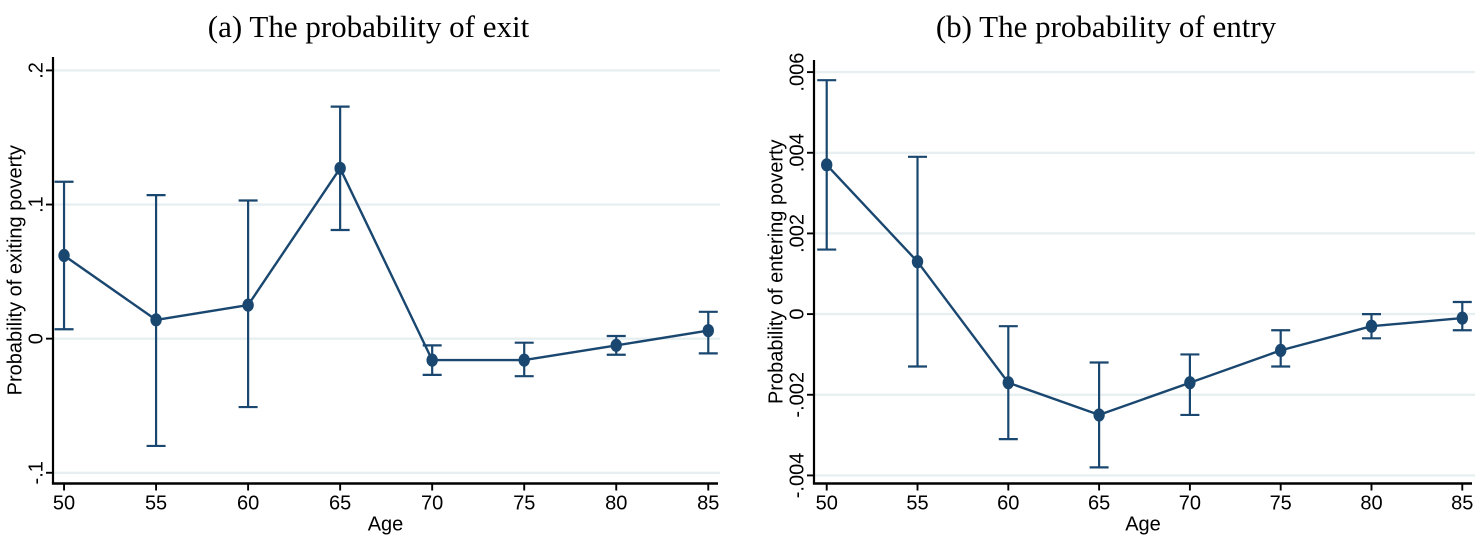 This screenshot has width=1475, height=546. I want to click on y-axis-title: Probability of exiting poverty, so click(15, 270).